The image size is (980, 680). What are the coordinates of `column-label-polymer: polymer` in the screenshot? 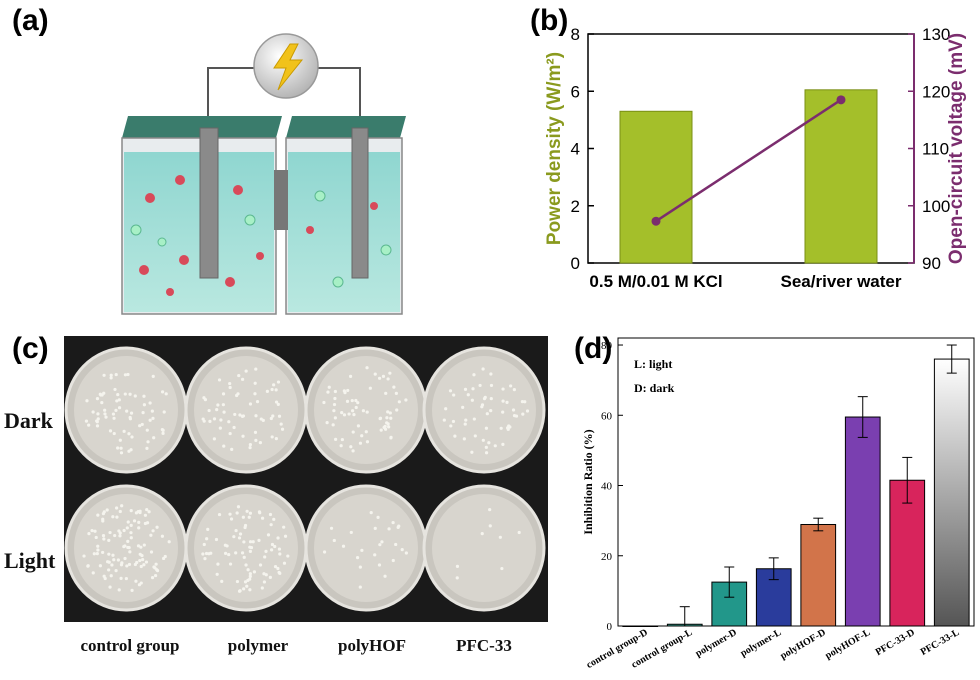 It's located at (258, 645).